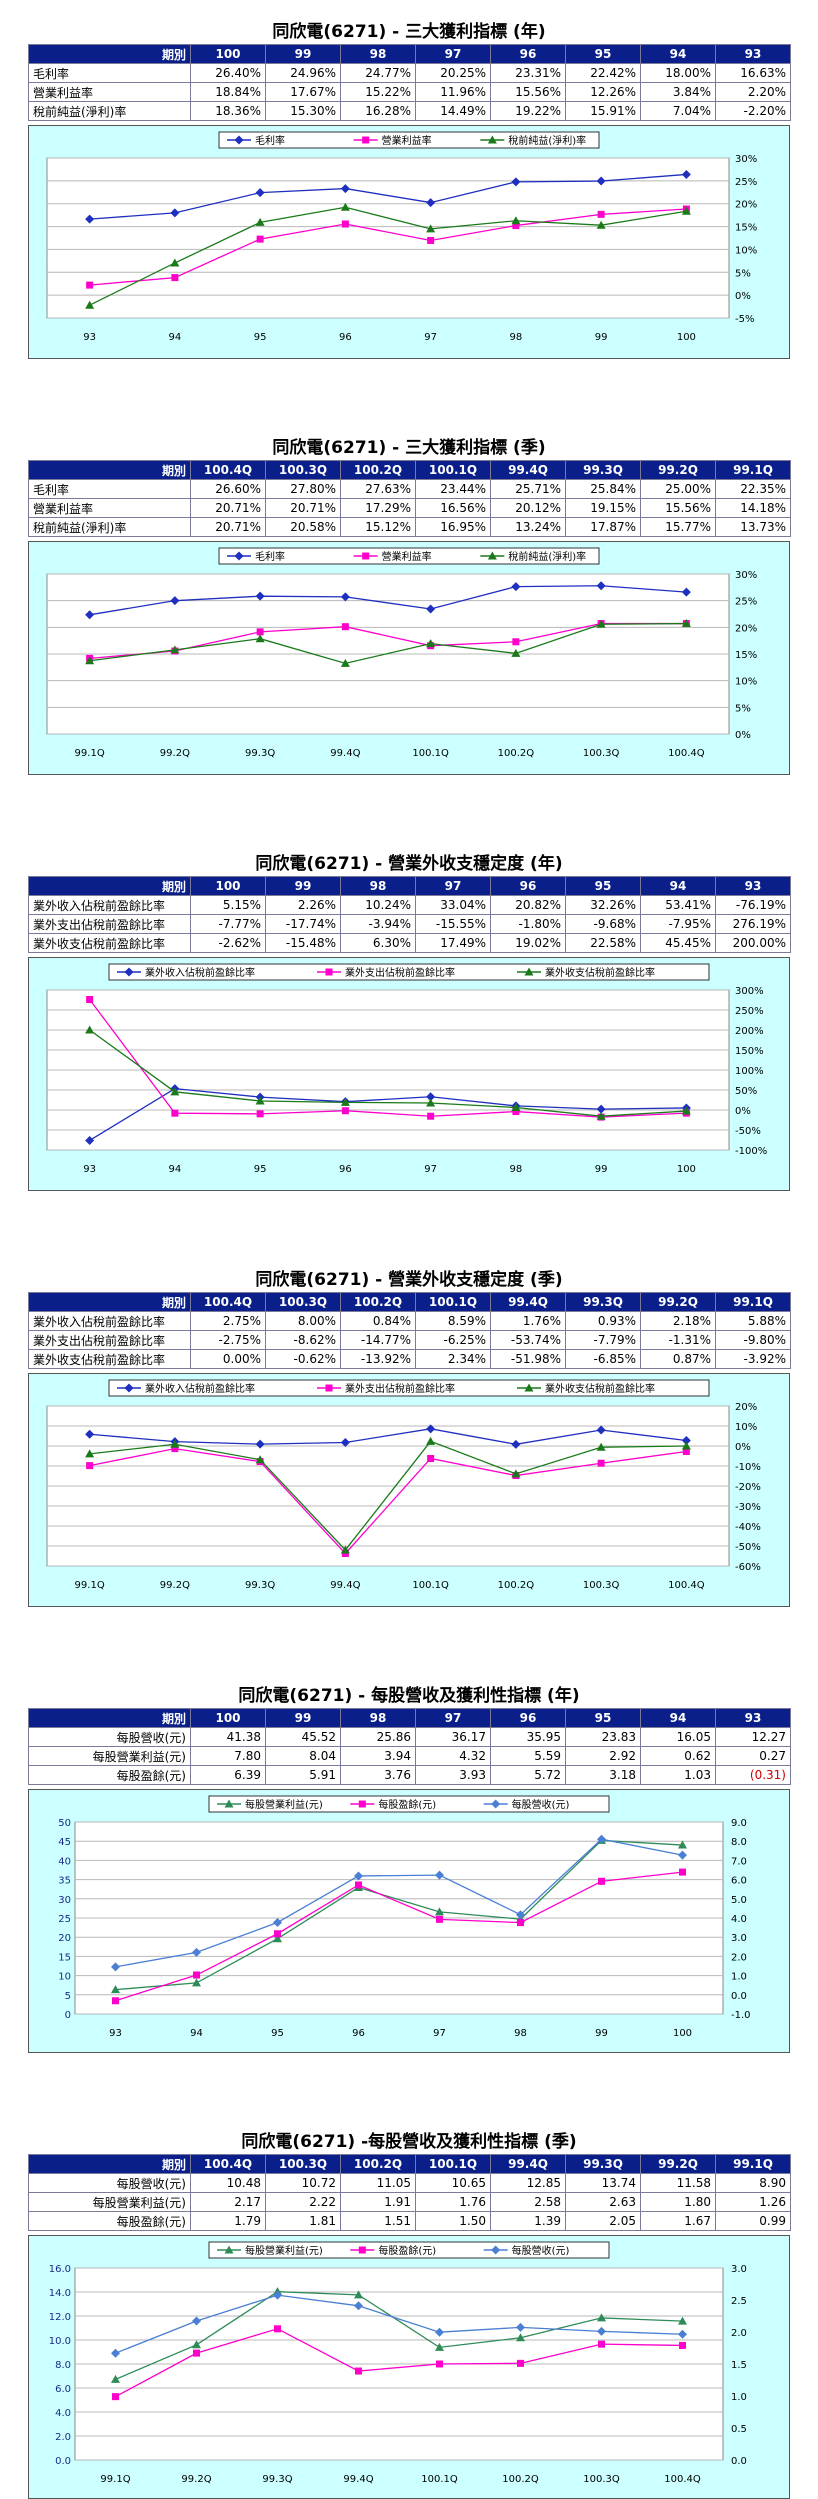  I want to click on table-cell: 0.62, so click(678, 1756).